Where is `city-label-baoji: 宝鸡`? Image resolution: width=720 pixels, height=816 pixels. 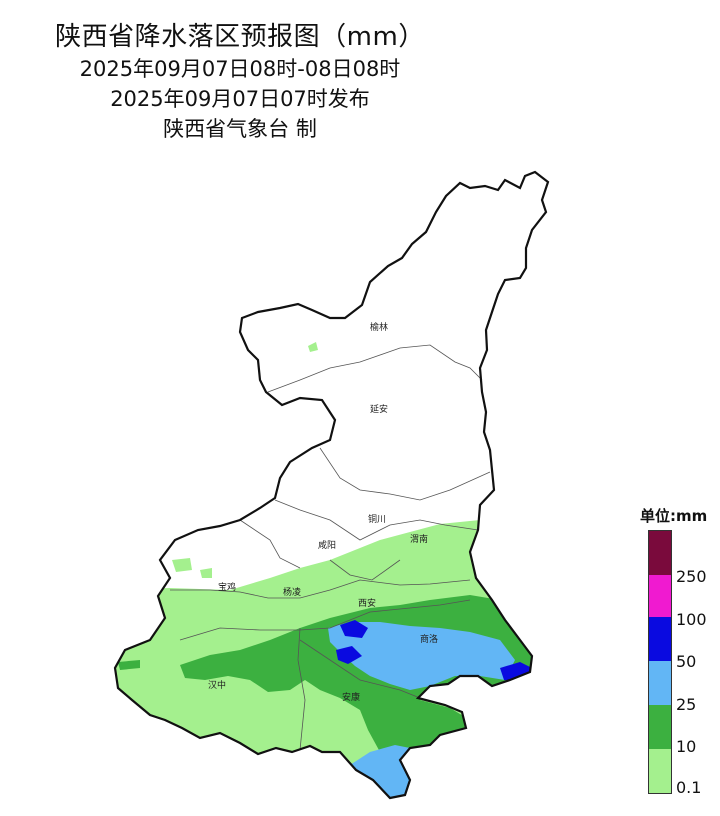 city-label-baoji: 宝鸡 is located at coordinates (227, 587).